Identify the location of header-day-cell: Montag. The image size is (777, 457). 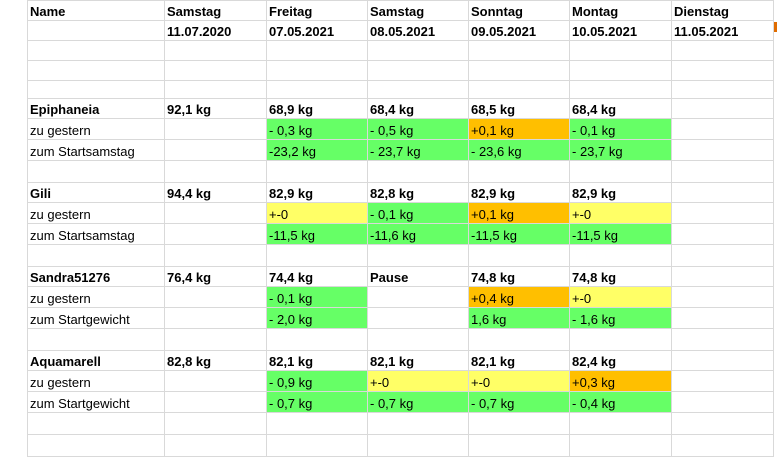
(620, 10).